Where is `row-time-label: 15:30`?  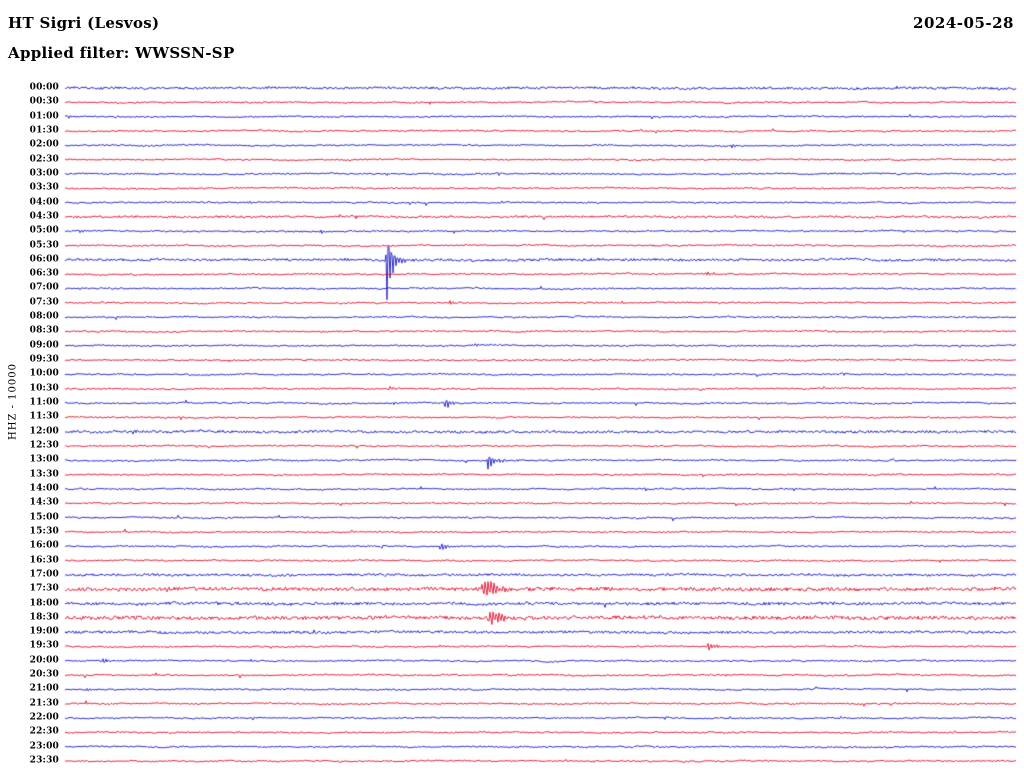 row-time-label: 15:30 is located at coordinates (44, 531).